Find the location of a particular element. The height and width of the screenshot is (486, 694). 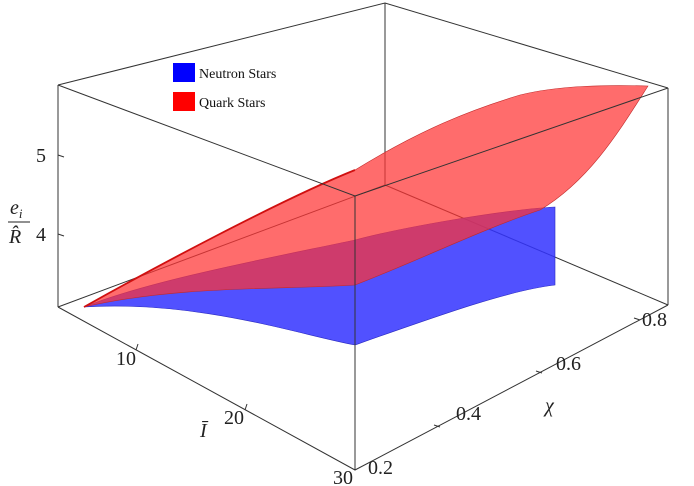

z-axis-label-numerator: ei is located at coordinates (16, 209).